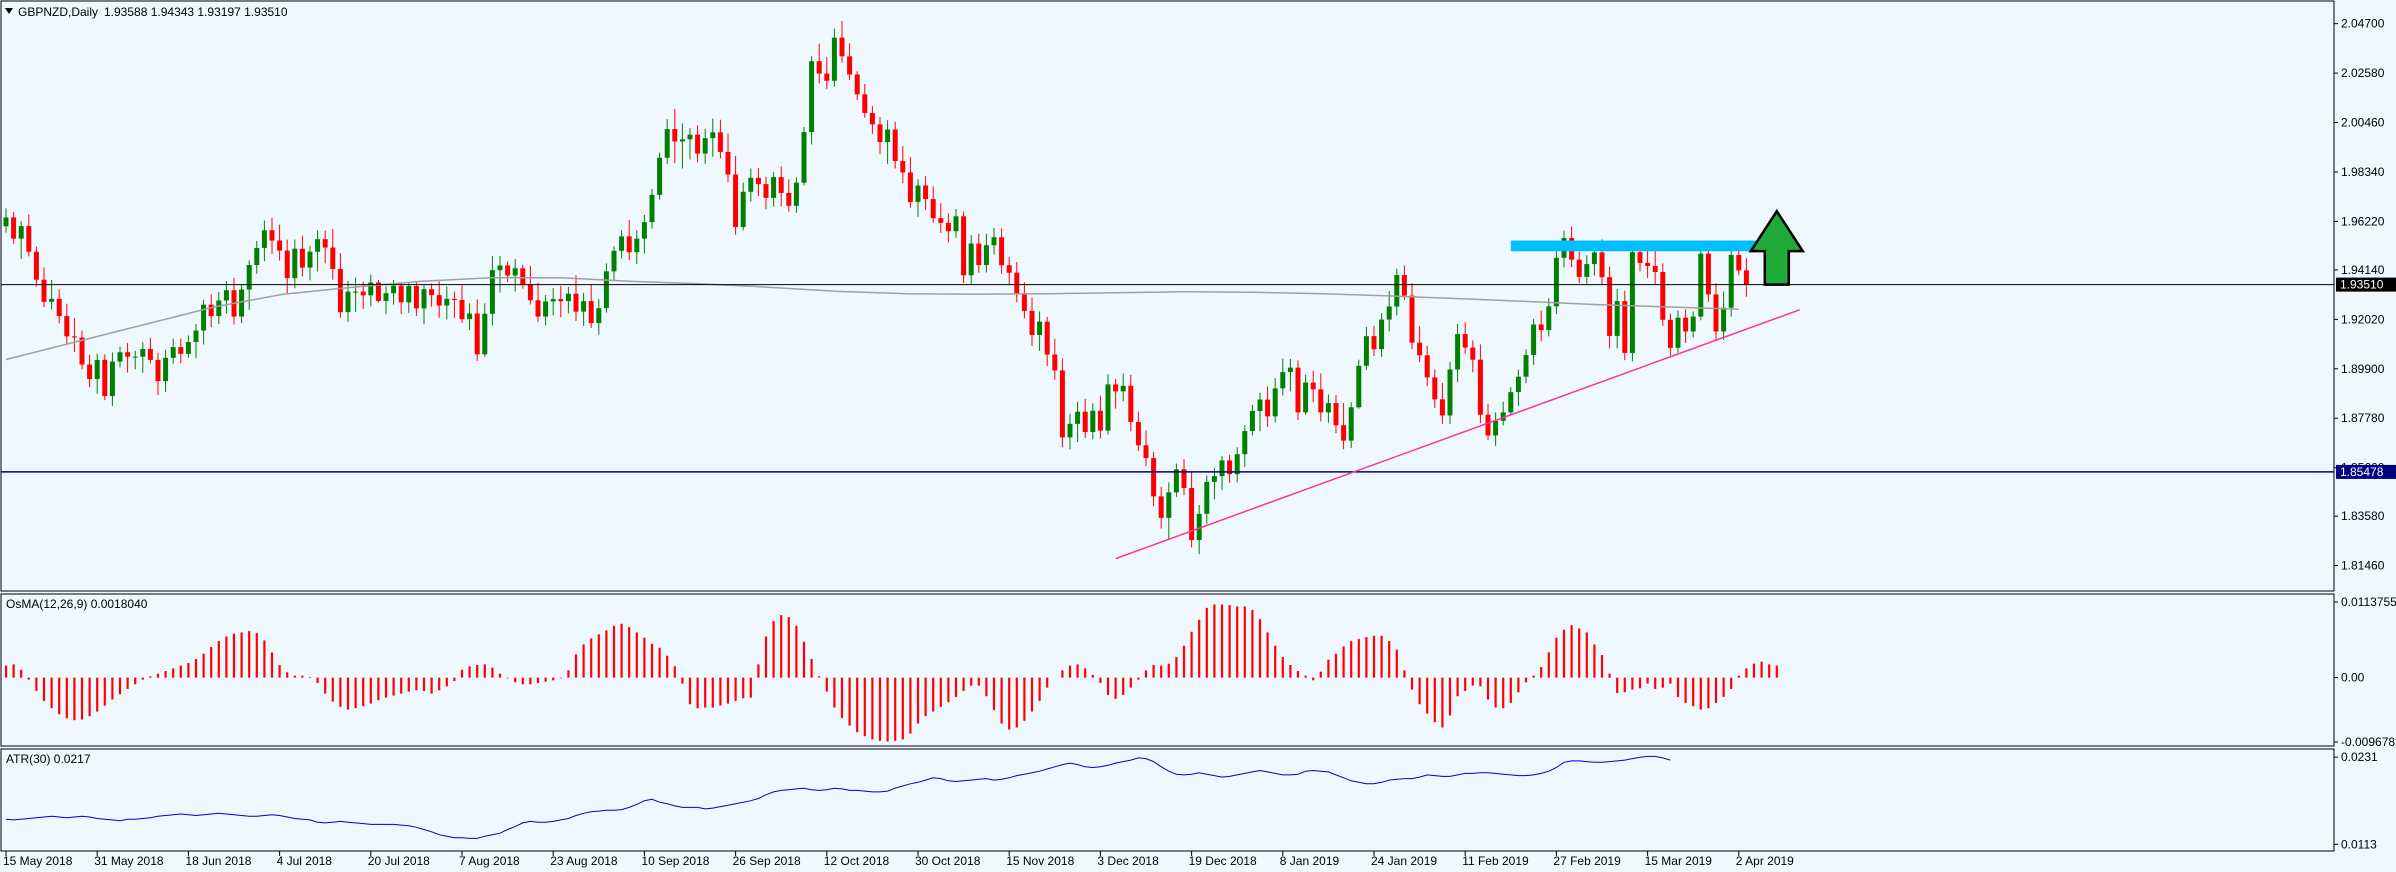 This screenshot has height=872, width=2396. Describe the element at coordinates (2366, 284) in the screenshot. I see `current-price-label-bg` at that location.